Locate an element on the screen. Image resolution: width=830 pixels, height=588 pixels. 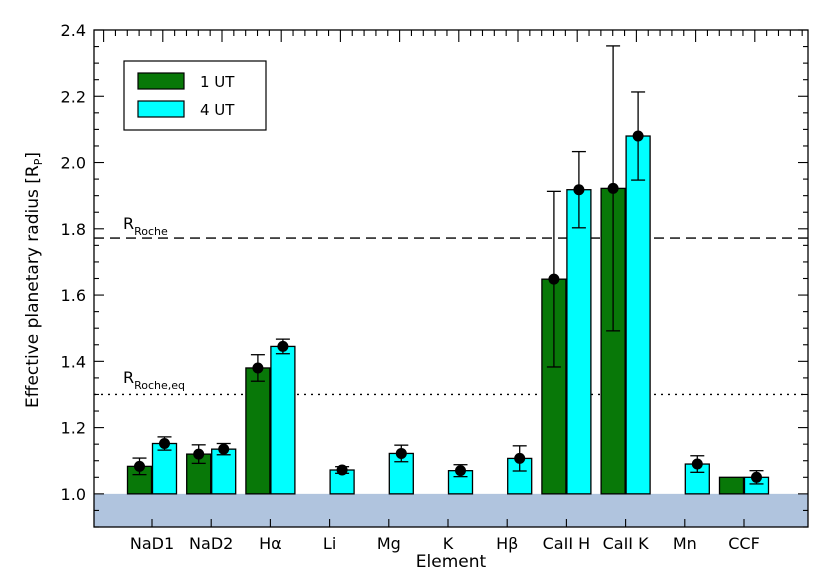
x-tick-label: NaD2 is located at coordinates (211, 543).